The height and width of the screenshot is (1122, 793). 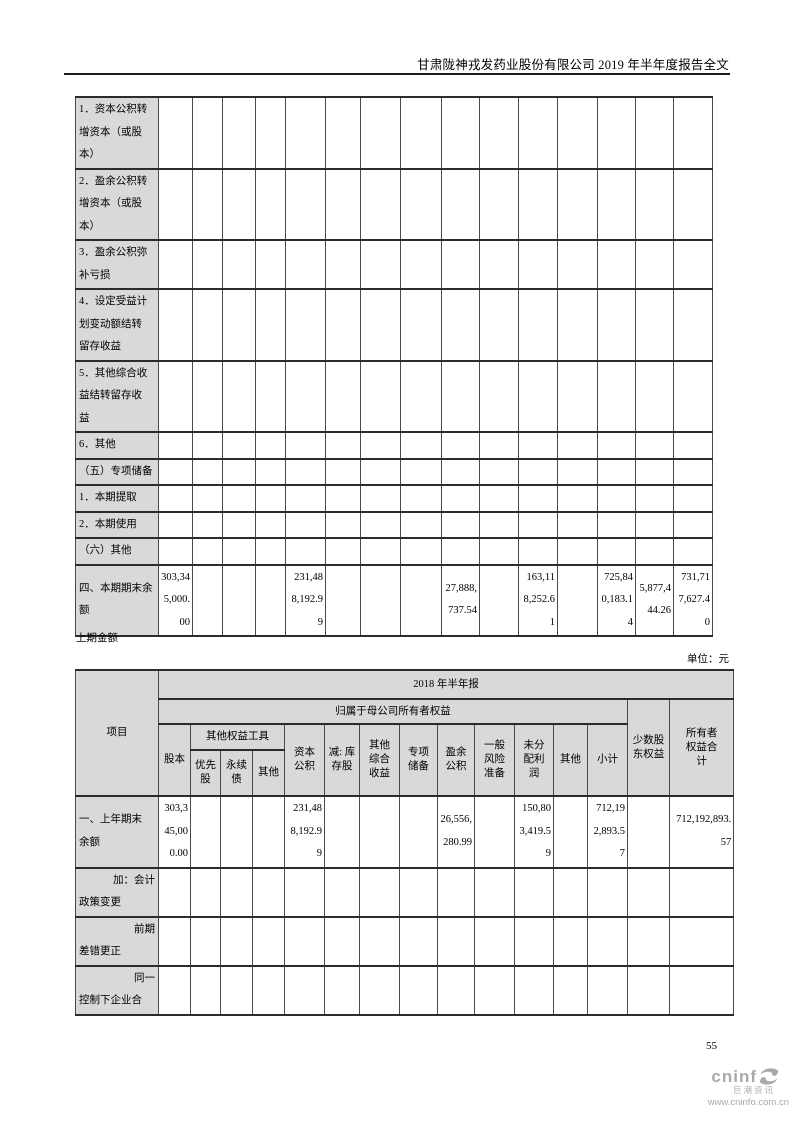 I want to click on unit-label: 单位：元, so click(x=708, y=659).